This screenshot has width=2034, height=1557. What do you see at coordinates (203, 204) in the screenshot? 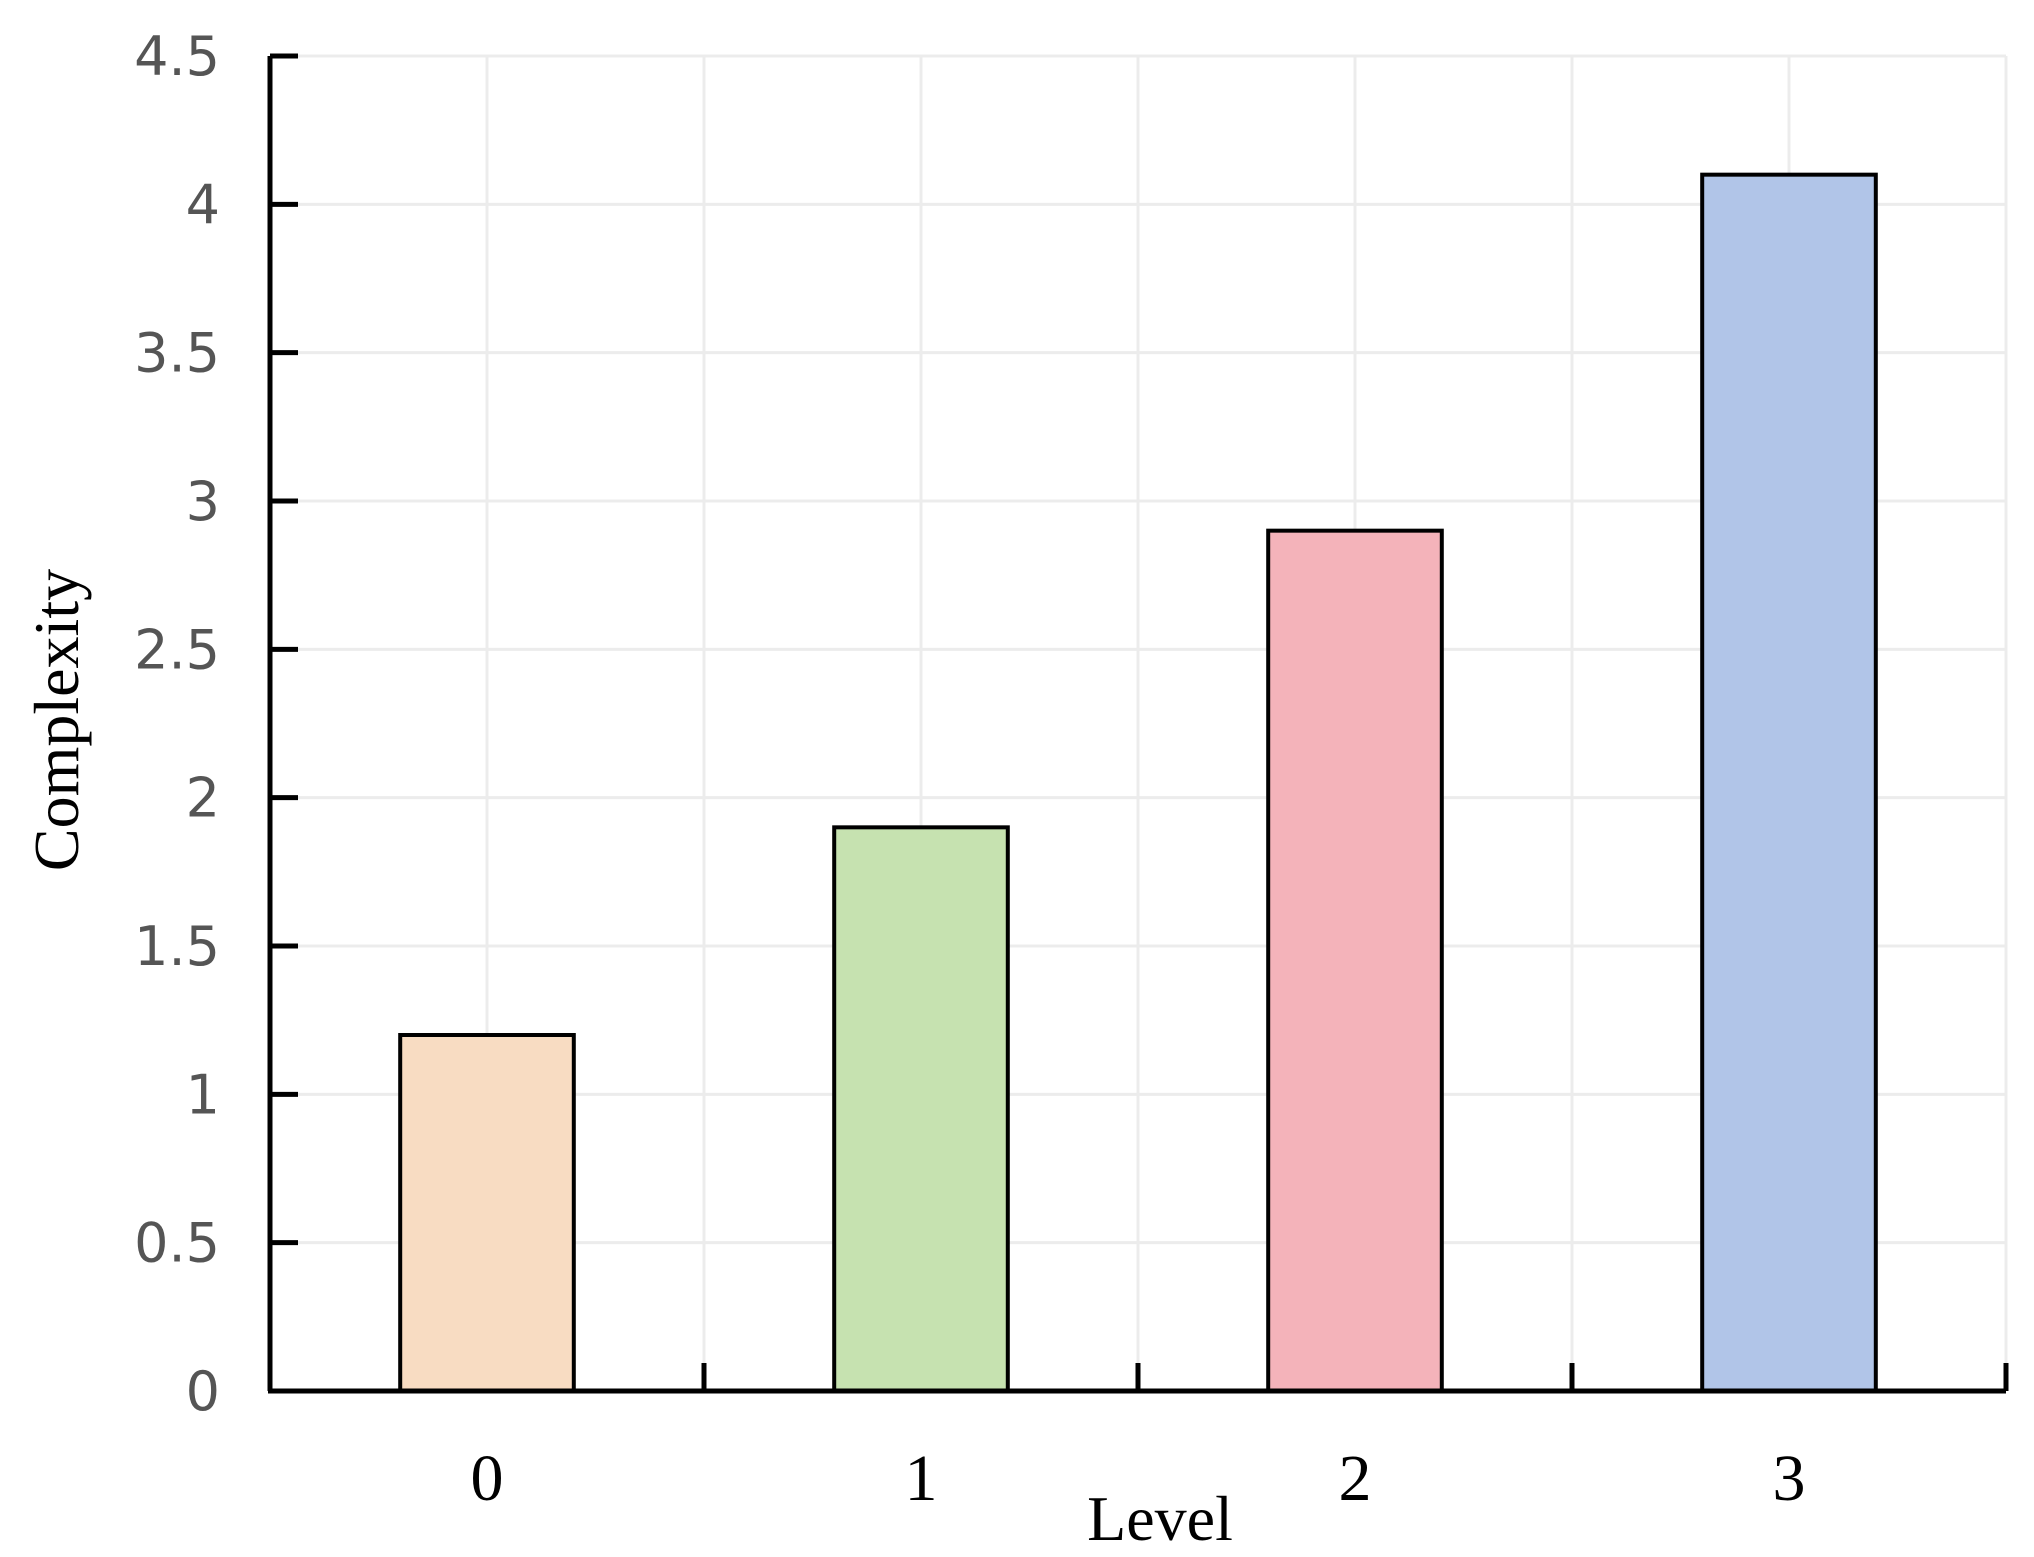
I see `y-tick-label: 4` at bounding box center [203, 204].